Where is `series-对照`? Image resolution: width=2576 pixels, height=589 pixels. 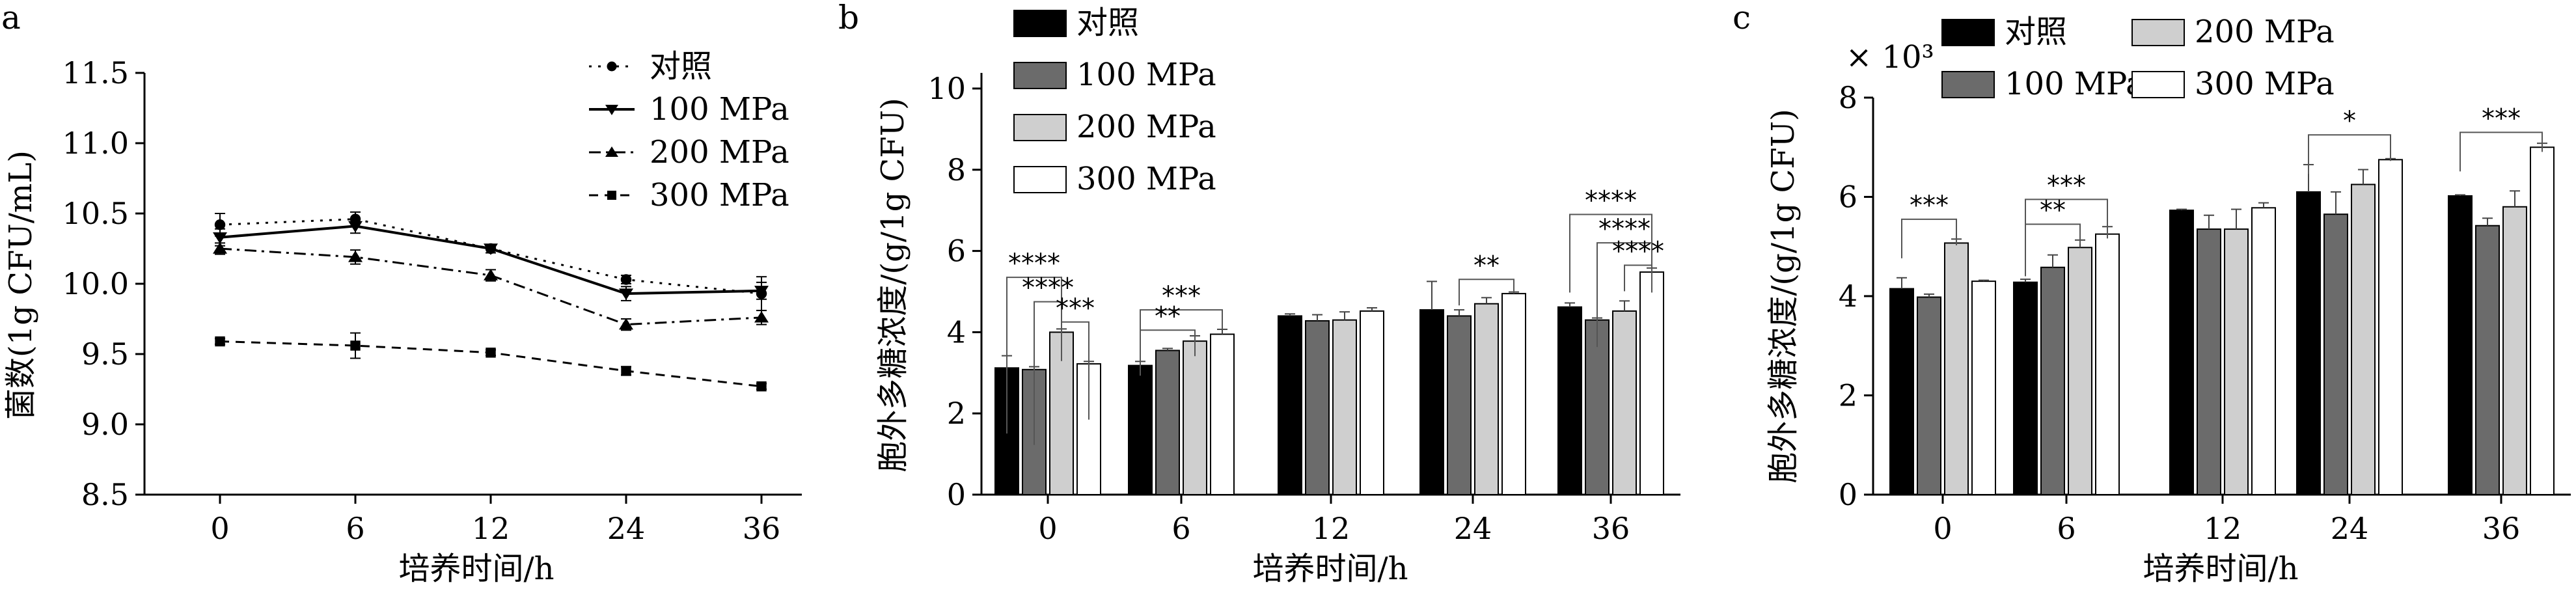
series-对照 is located at coordinates (491, 261).